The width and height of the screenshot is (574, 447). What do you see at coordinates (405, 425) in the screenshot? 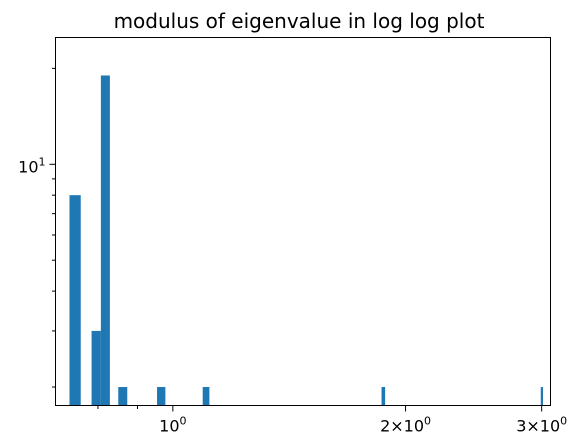
I see `x-tick-label: 2×100` at bounding box center [405, 425].